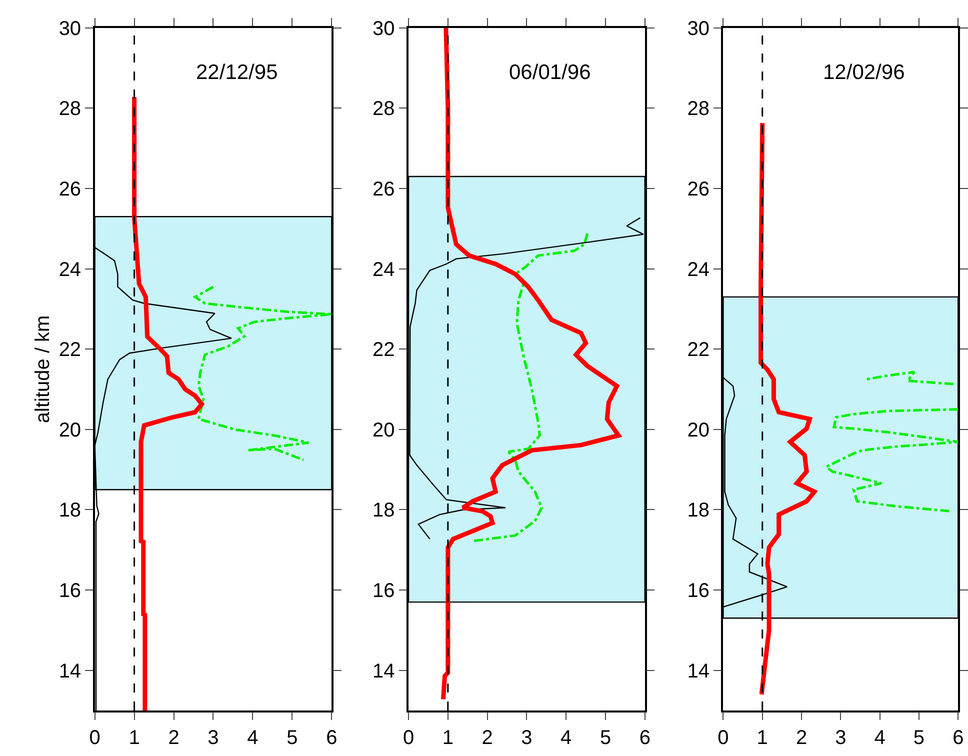 This screenshot has width=968, height=756. What do you see at coordinates (550, 72) in the screenshot?
I see `text: 06/01/96` at bounding box center [550, 72].